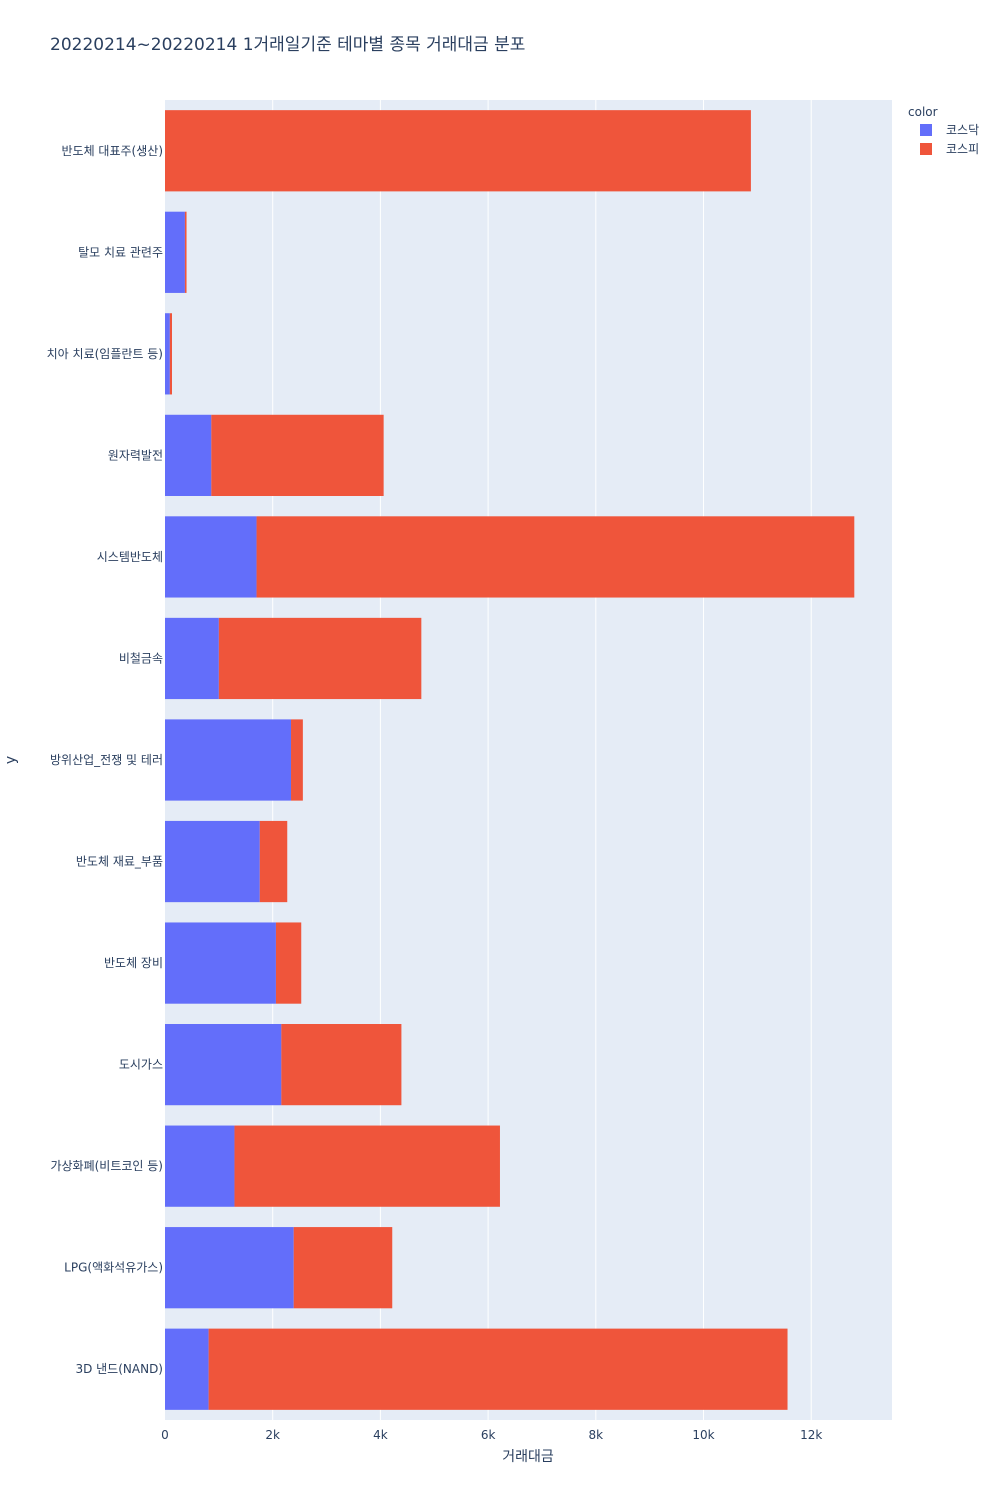 Image resolution: width=1000 pixels, height=1500 pixels. Describe the element at coordinates (528, 1457) in the screenshot. I see `x-axis-title: 거래대금` at that location.